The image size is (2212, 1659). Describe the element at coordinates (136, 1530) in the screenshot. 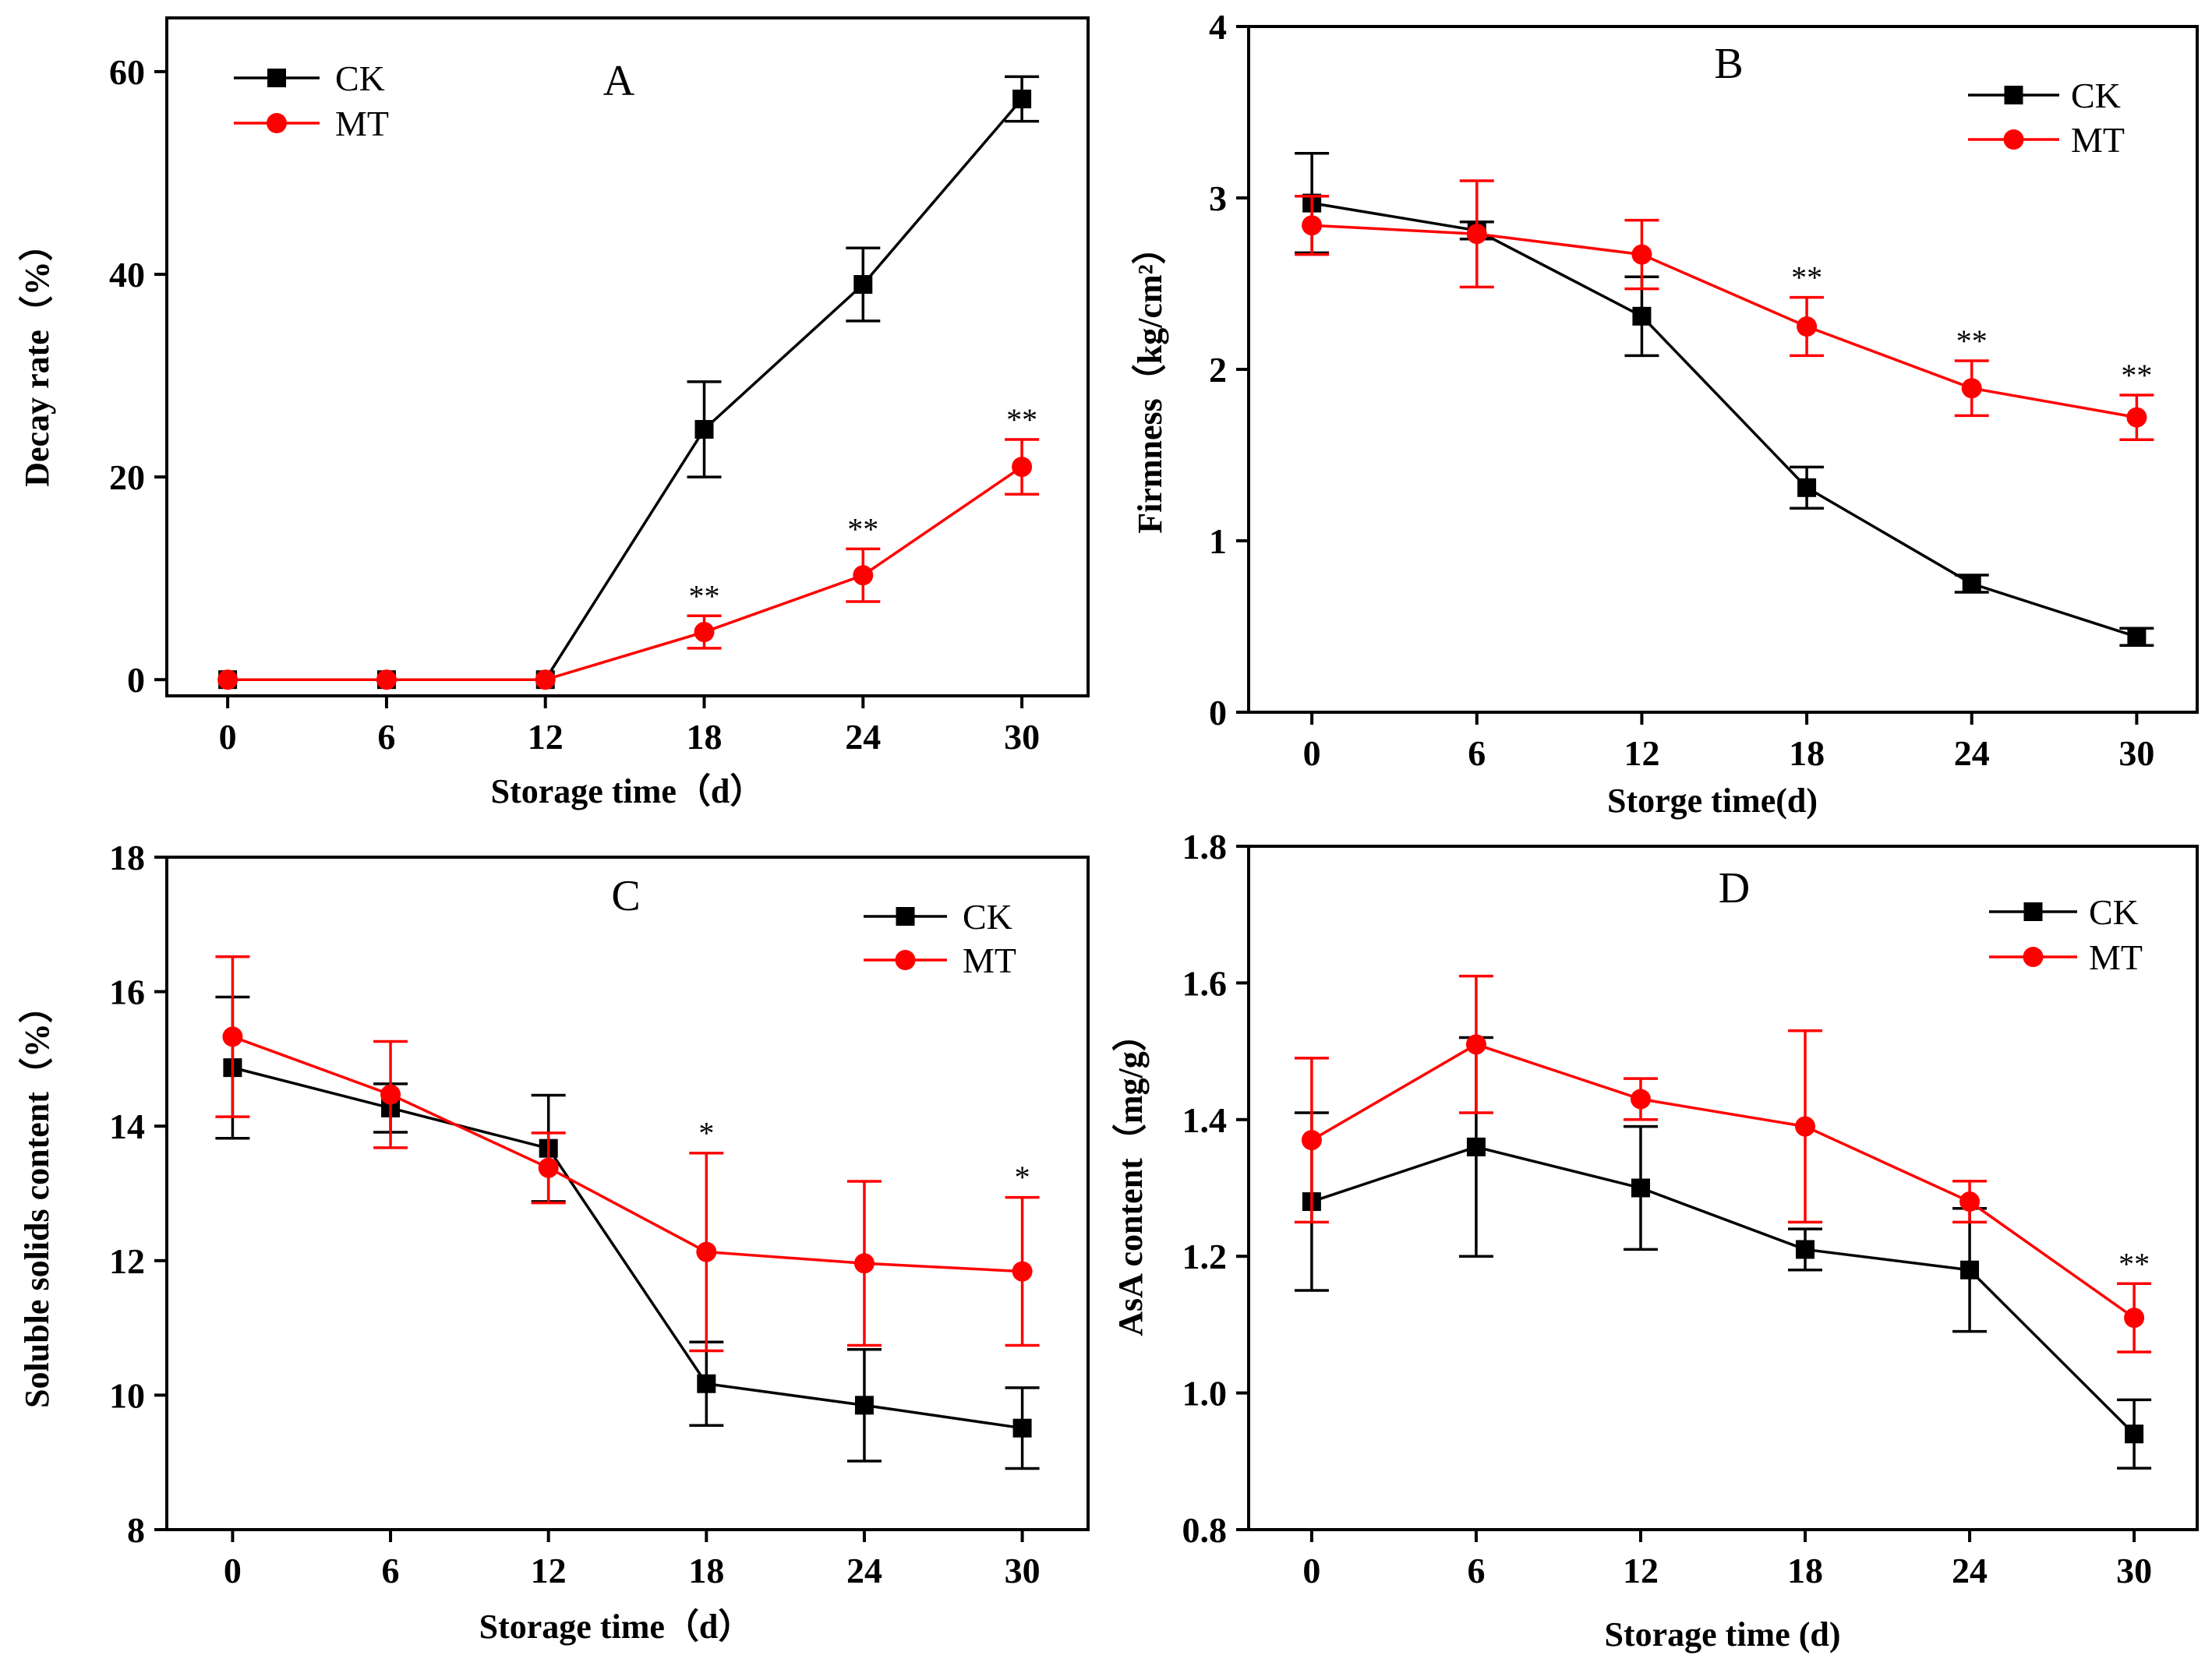

I see `y-tick-label: 8` at that location.